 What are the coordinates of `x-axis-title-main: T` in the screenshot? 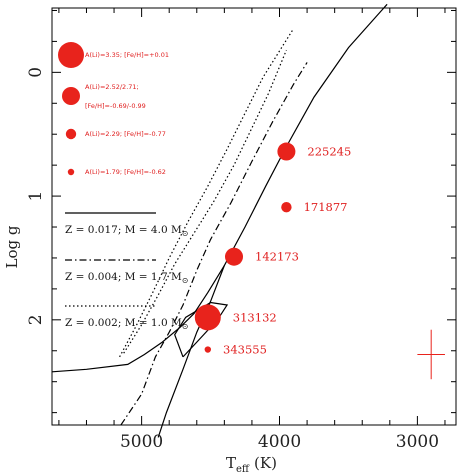 It's located at (231, 463).